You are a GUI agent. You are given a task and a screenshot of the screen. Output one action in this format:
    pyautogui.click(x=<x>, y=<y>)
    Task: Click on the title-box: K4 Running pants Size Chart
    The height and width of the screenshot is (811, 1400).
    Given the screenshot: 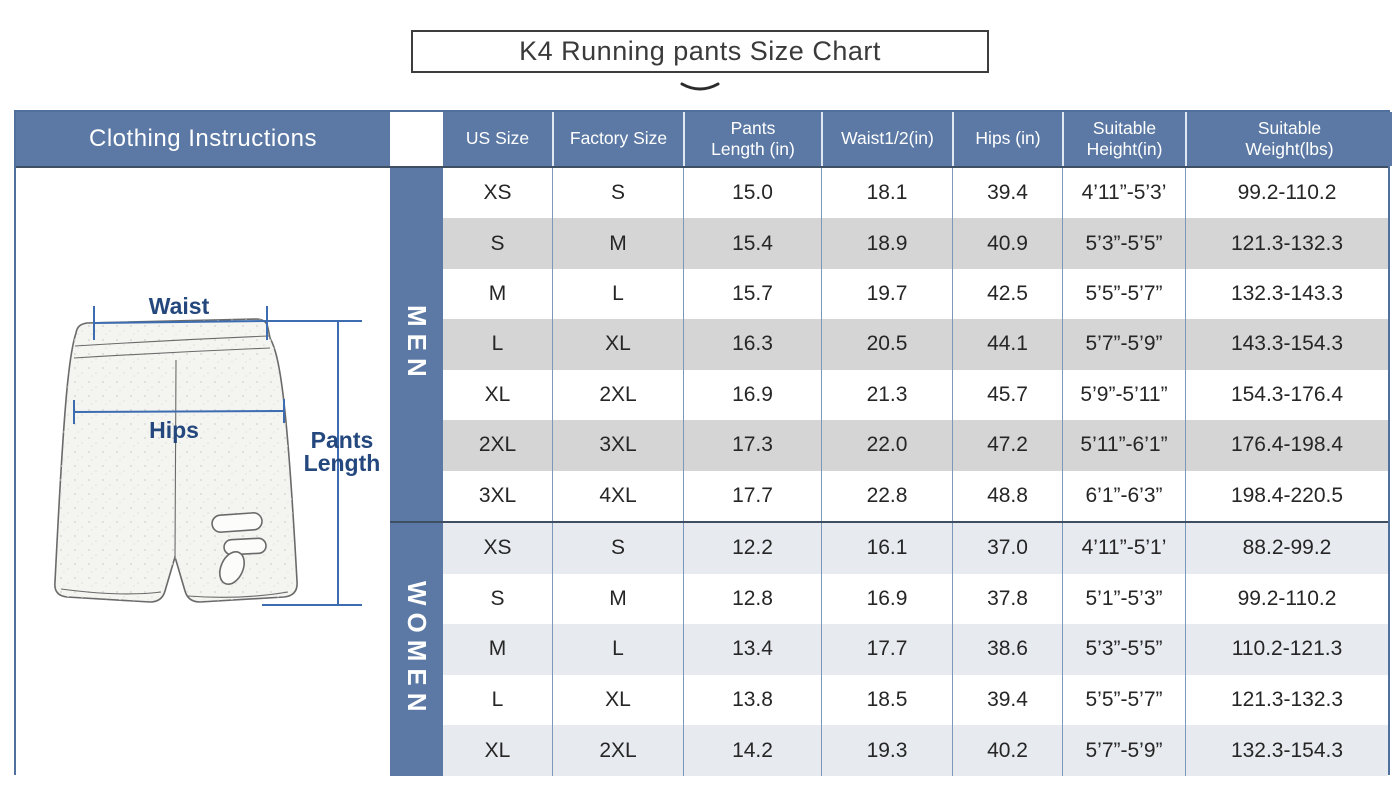 What is the action you would take?
    pyautogui.click(x=700, y=51)
    